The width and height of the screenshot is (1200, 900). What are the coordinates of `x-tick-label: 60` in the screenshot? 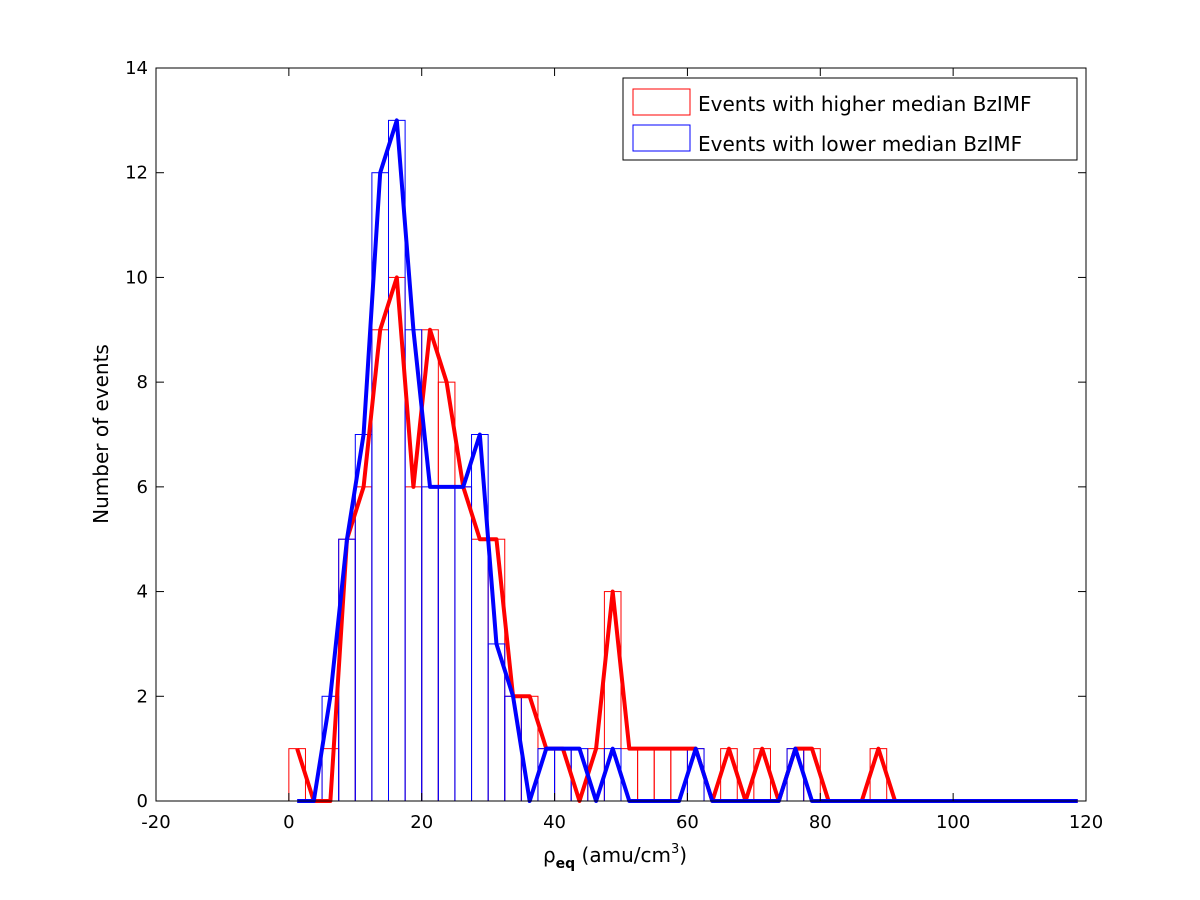 It's located at (687, 822).